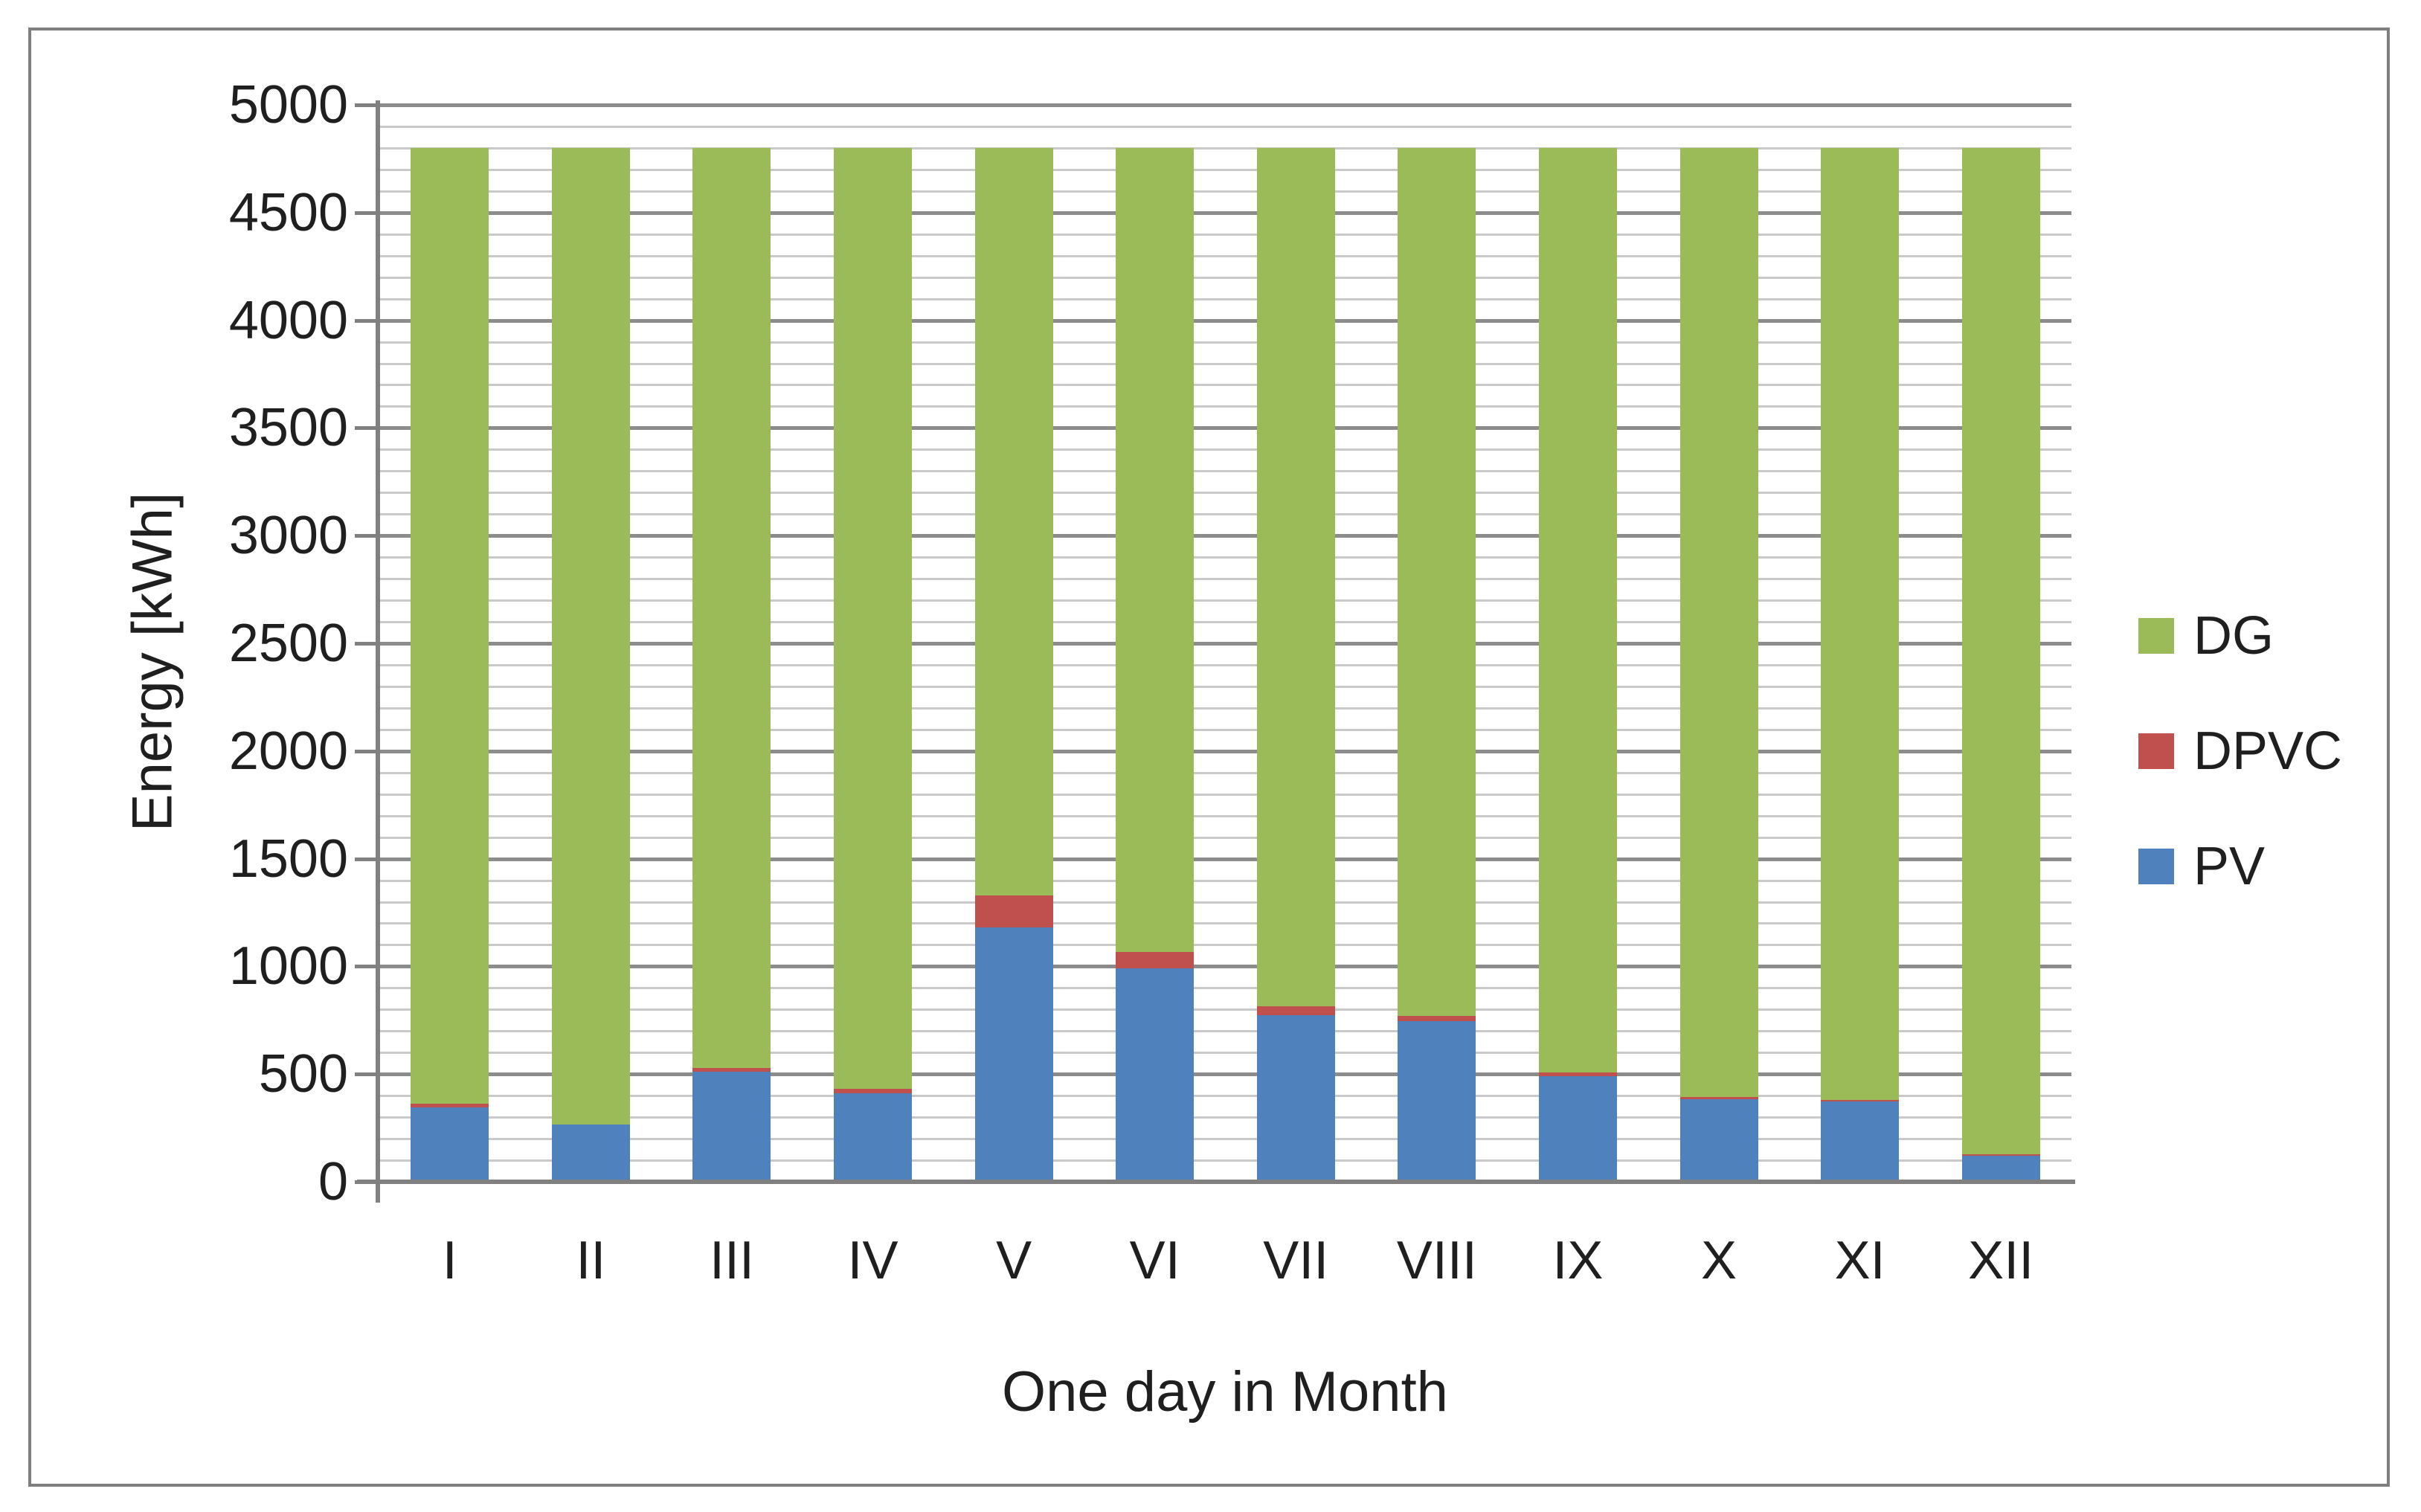 The image size is (2421, 1512). What do you see at coordinates (2156, 751) in the screenshot?
I see `legend-swatch-dpvc` at bounding box center [2156, 751].